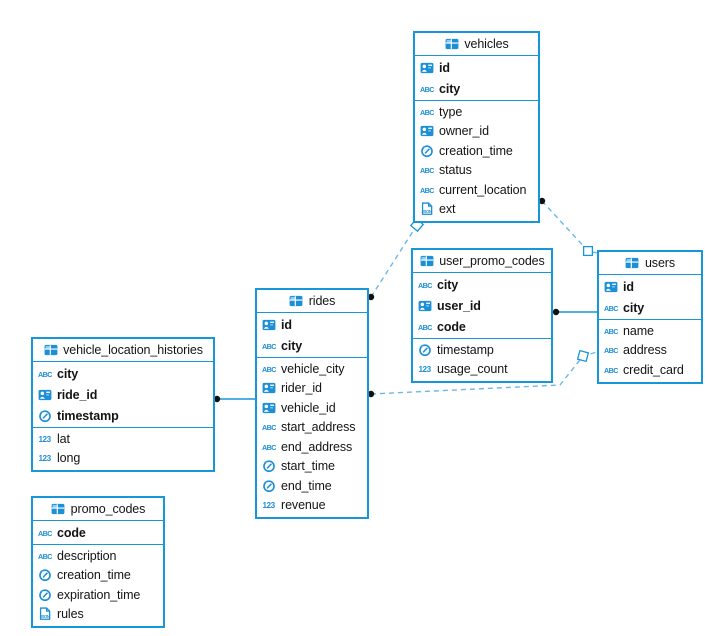  I want to click on column-label: end_address, so click(317, 446).